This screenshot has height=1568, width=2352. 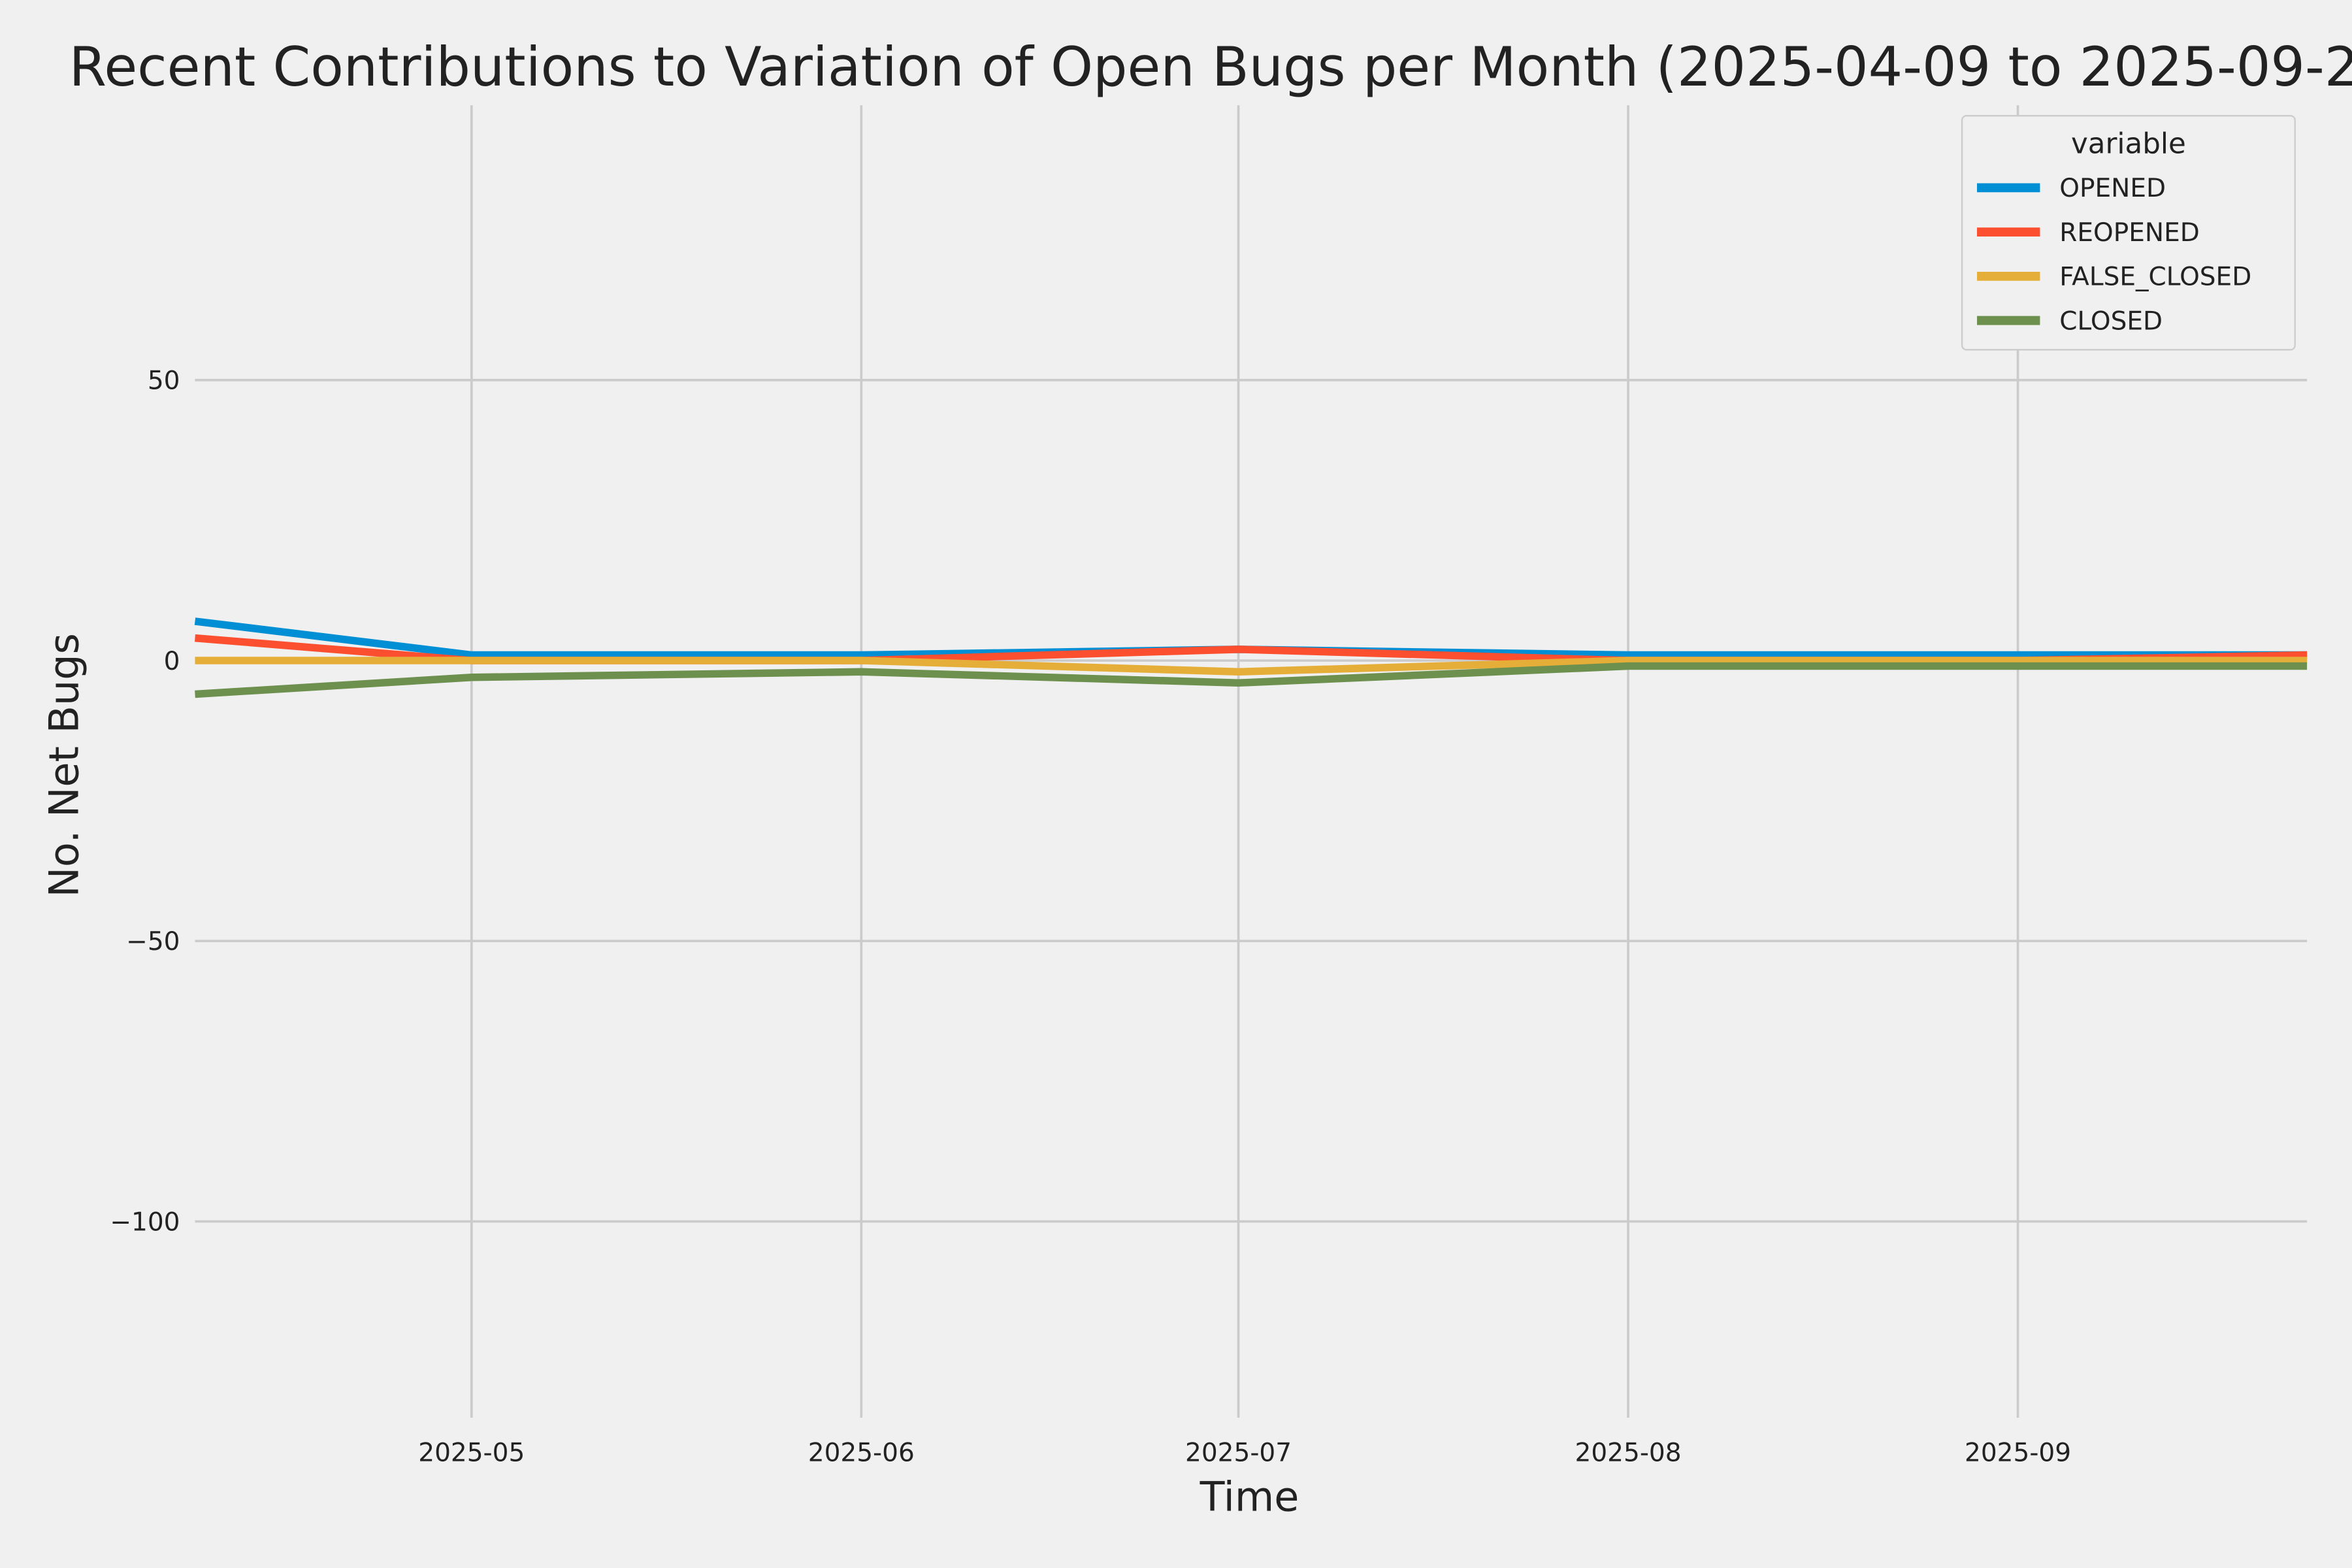 I want to click on x-tick-label: 2025-05, so click(x=471, y=1453).